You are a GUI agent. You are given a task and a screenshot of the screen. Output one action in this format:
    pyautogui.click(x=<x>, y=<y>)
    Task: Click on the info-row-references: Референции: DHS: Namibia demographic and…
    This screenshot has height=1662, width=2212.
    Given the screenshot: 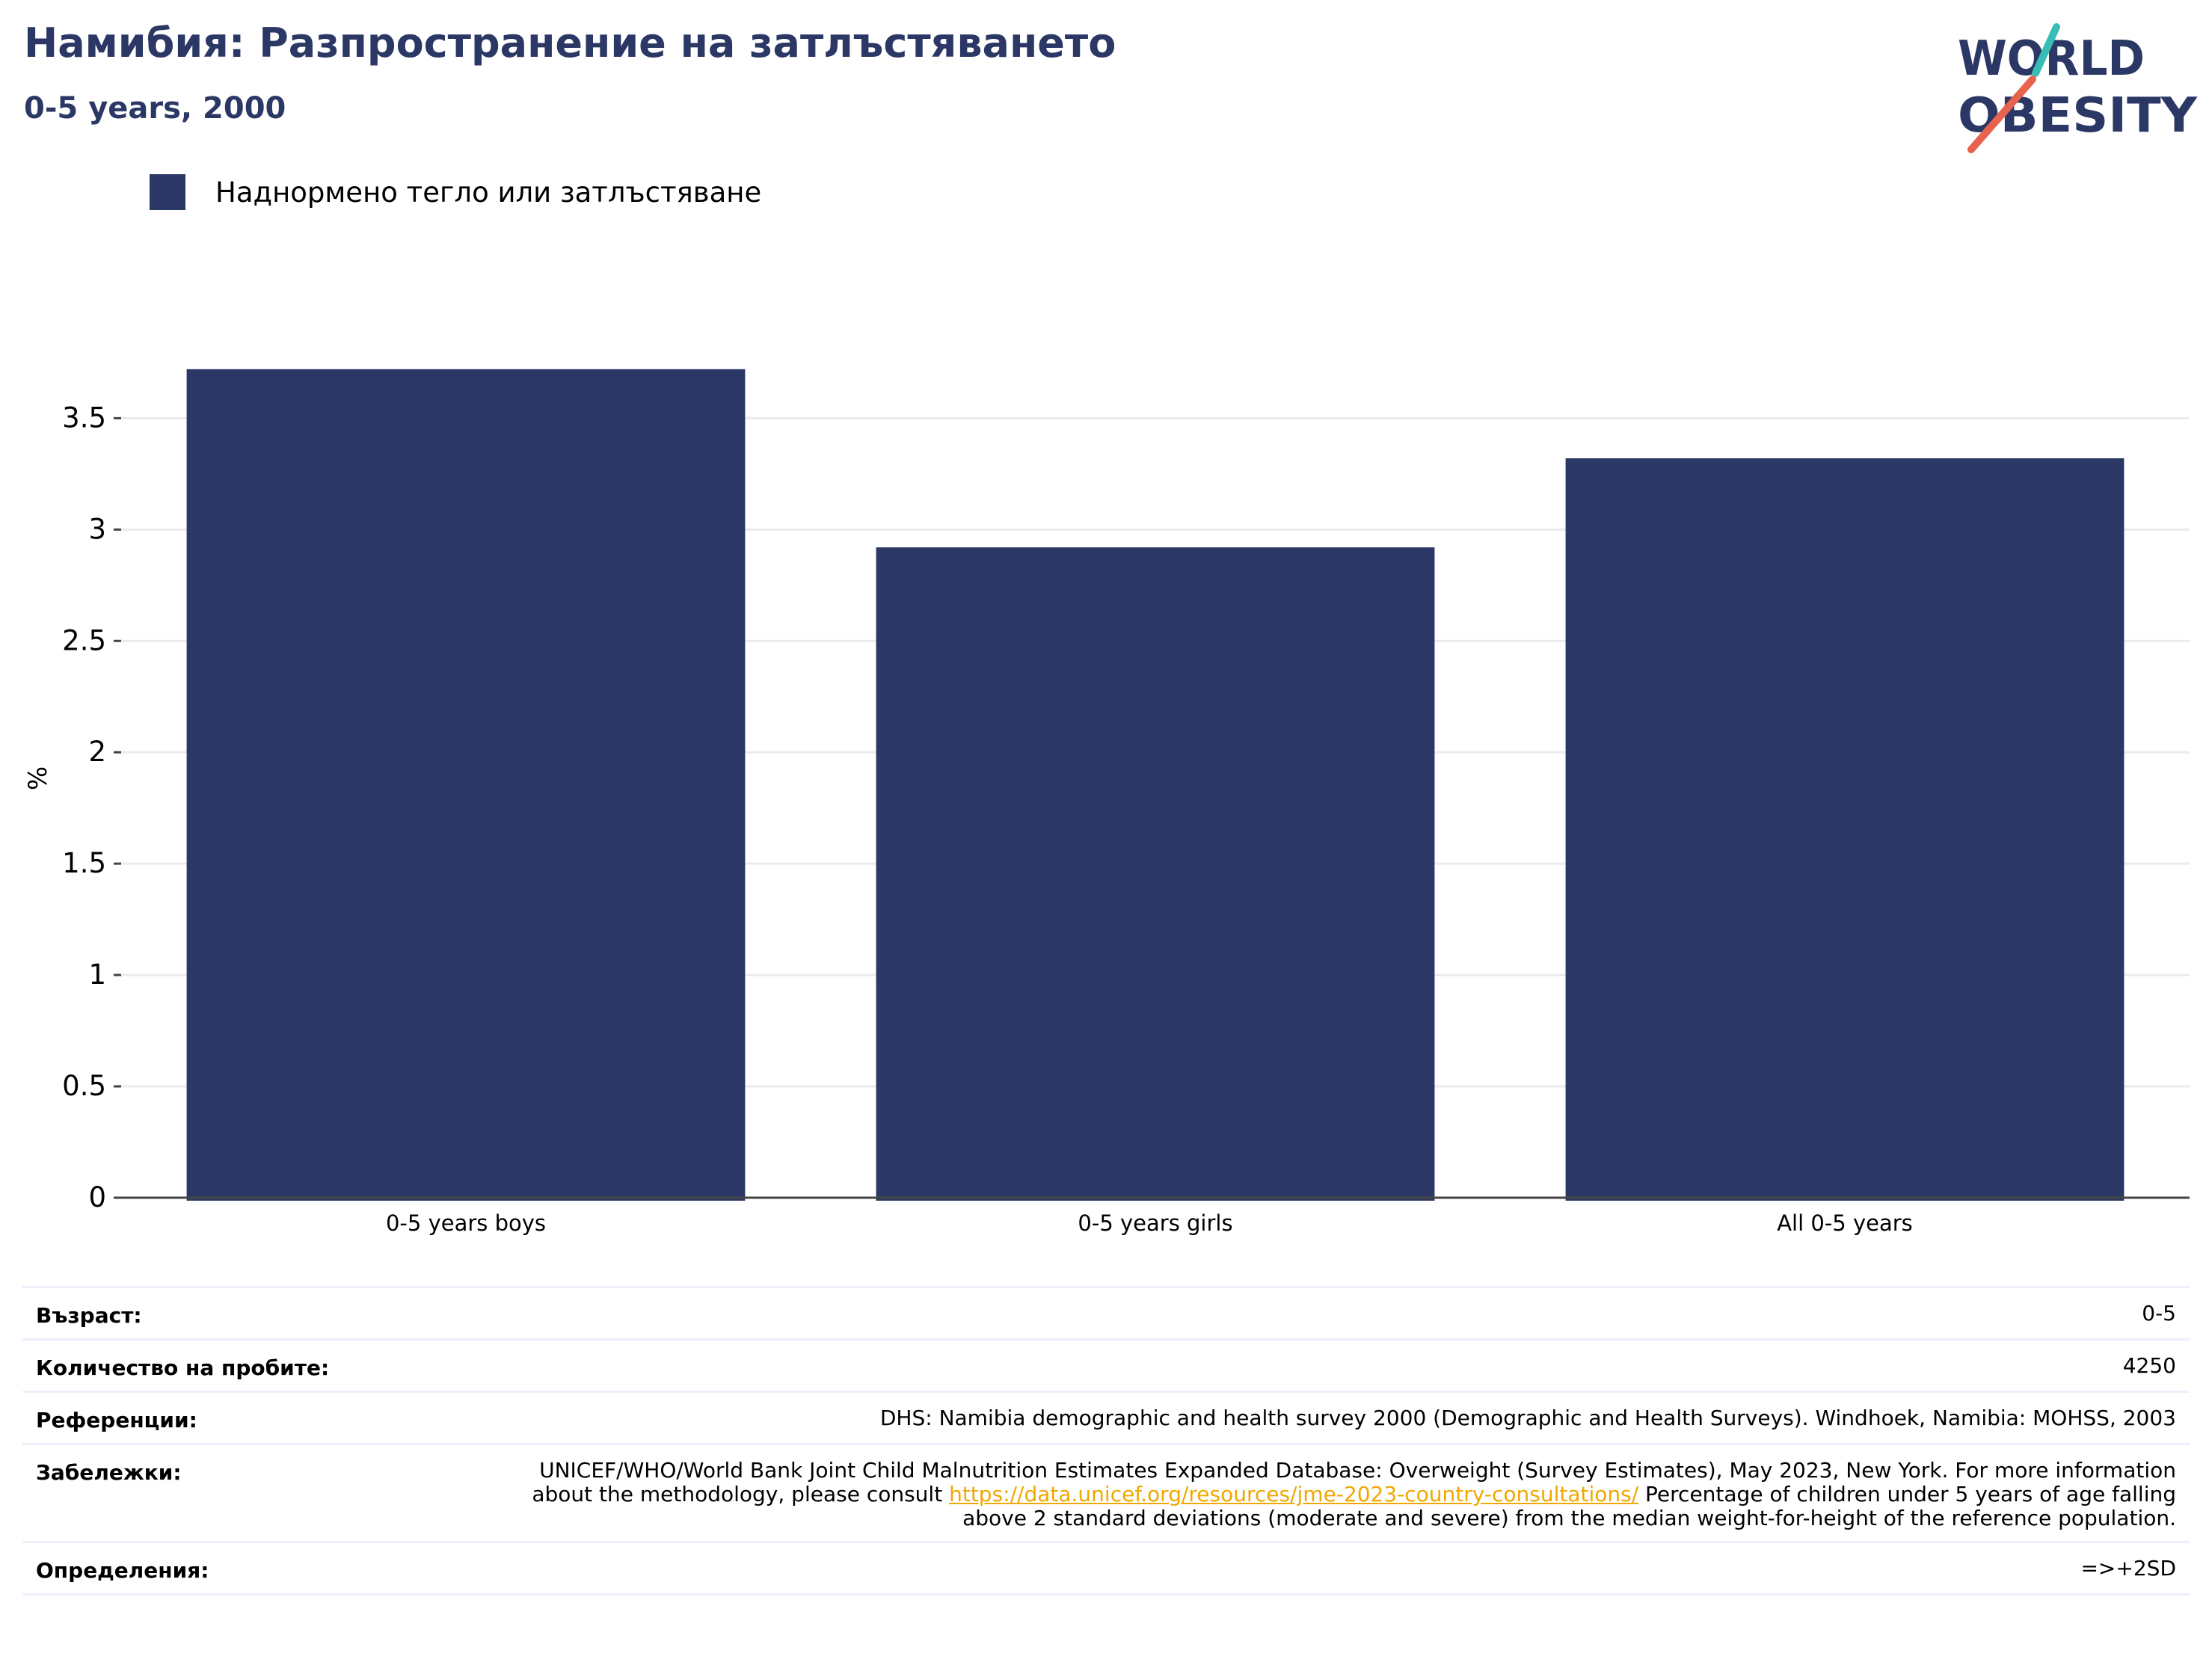 What is the action you would take?
    pyautogui.click(x=1106, y=1417)
    